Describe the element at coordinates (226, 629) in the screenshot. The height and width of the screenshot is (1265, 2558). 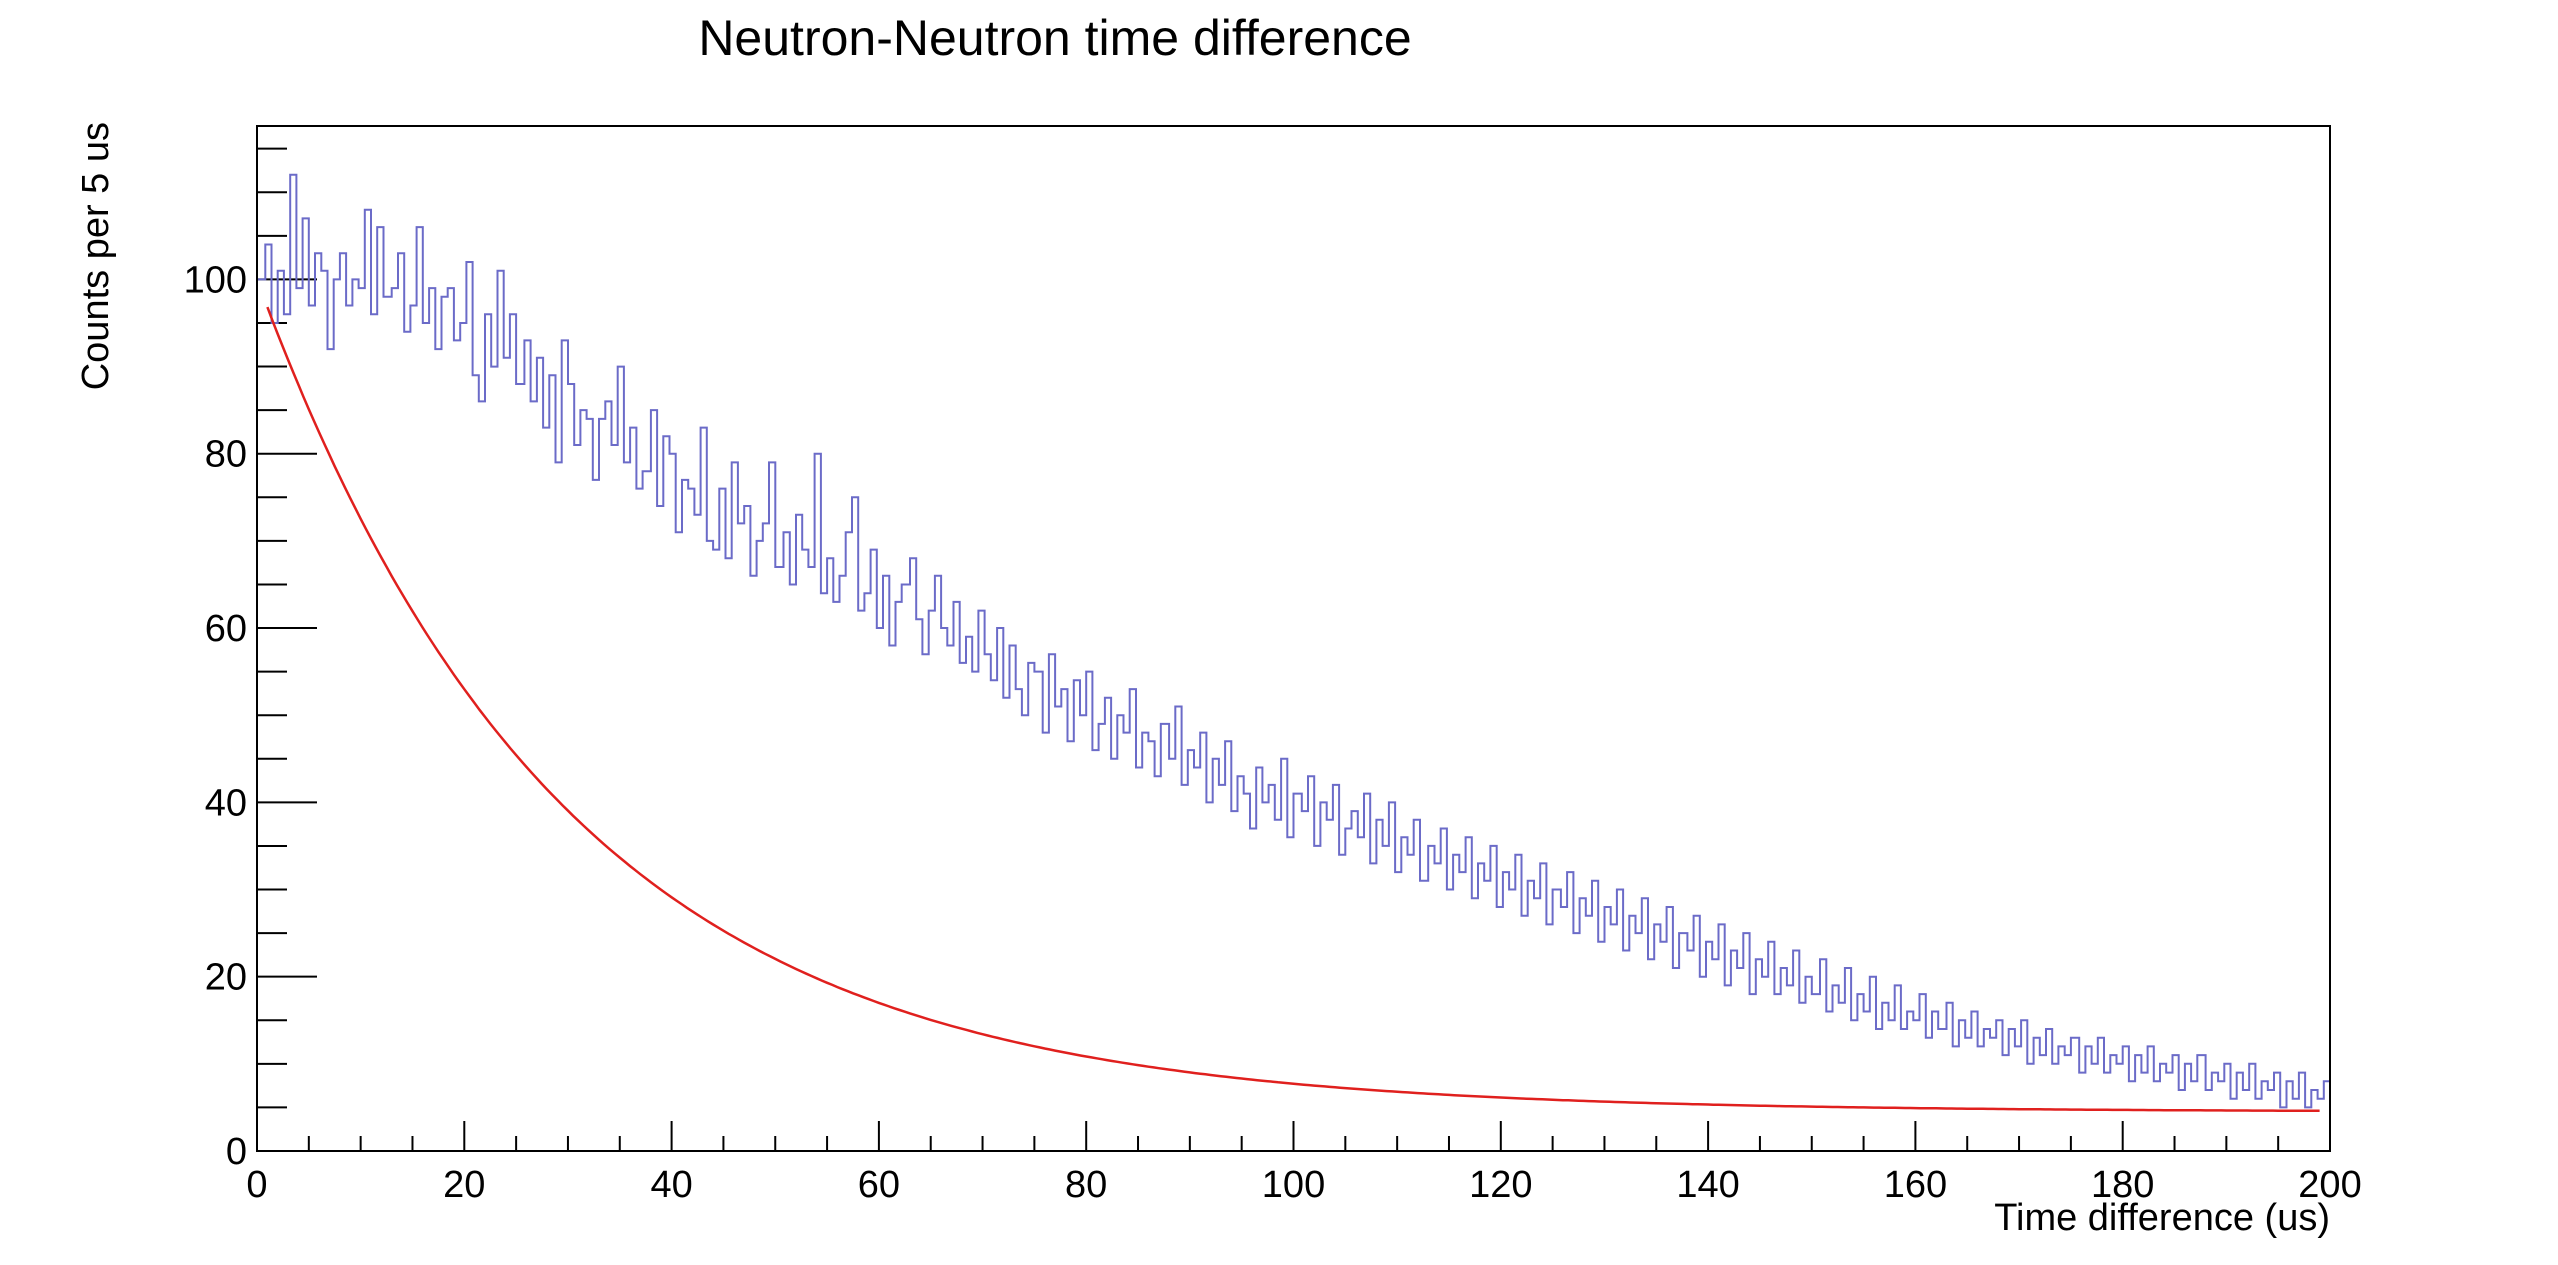
I see `y-tick-label: 60` at that location.